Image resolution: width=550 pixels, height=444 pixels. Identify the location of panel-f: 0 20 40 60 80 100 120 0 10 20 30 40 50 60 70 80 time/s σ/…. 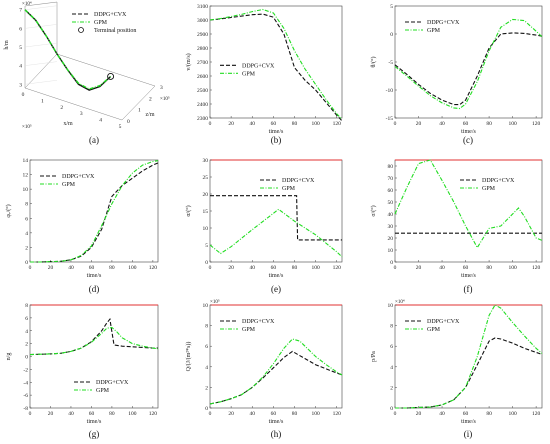
(456, 226).